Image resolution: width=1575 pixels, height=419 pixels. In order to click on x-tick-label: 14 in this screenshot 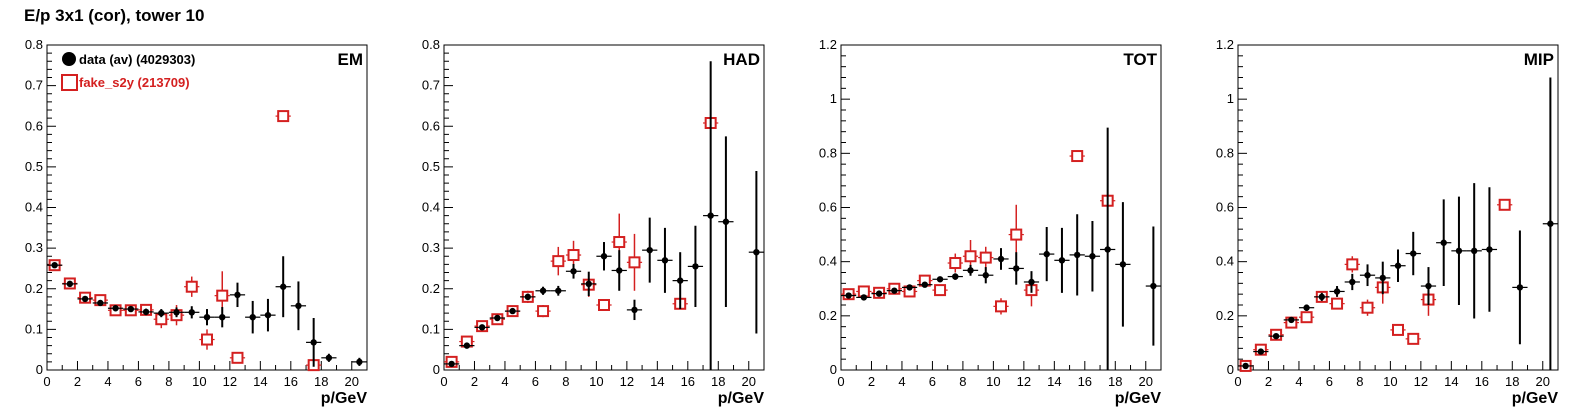, I will do `click(1451, 381)`.